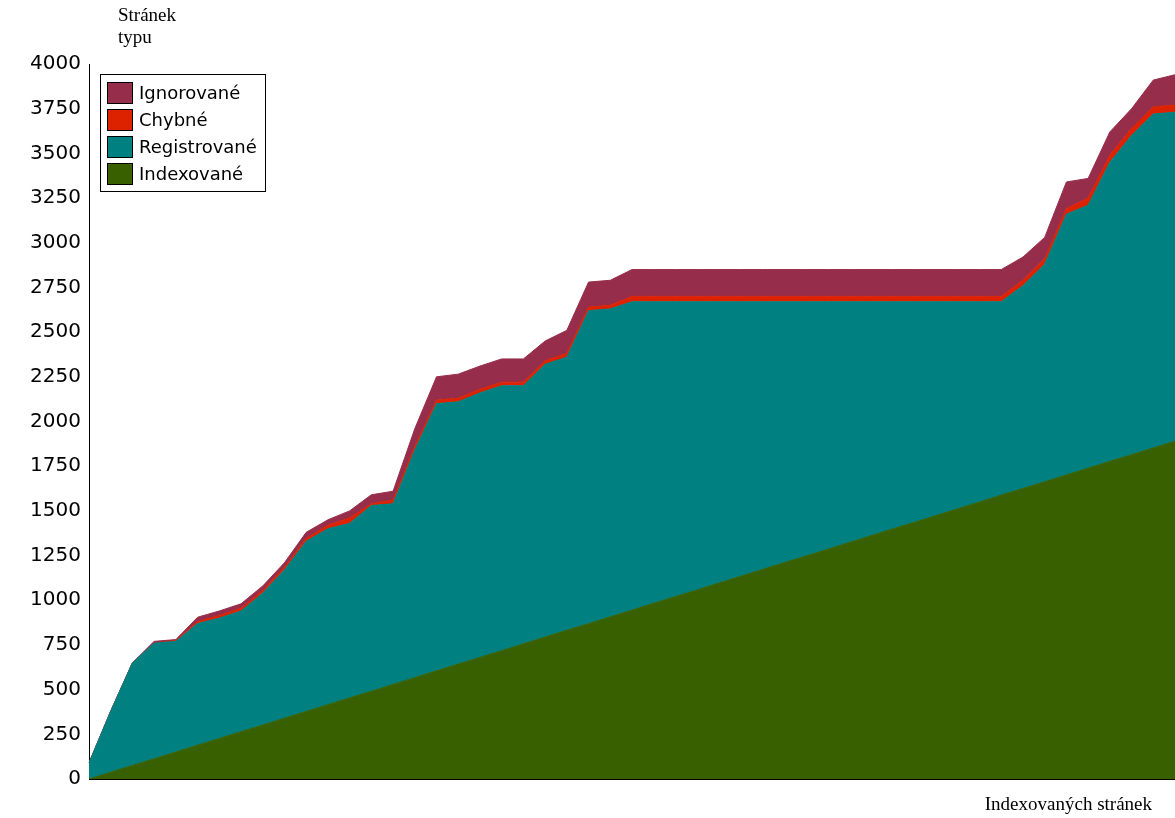 Image resolution: width=1175 pixels, height=818 pixels. I want to click on y-tick-label: 3250, so click(55, 196).